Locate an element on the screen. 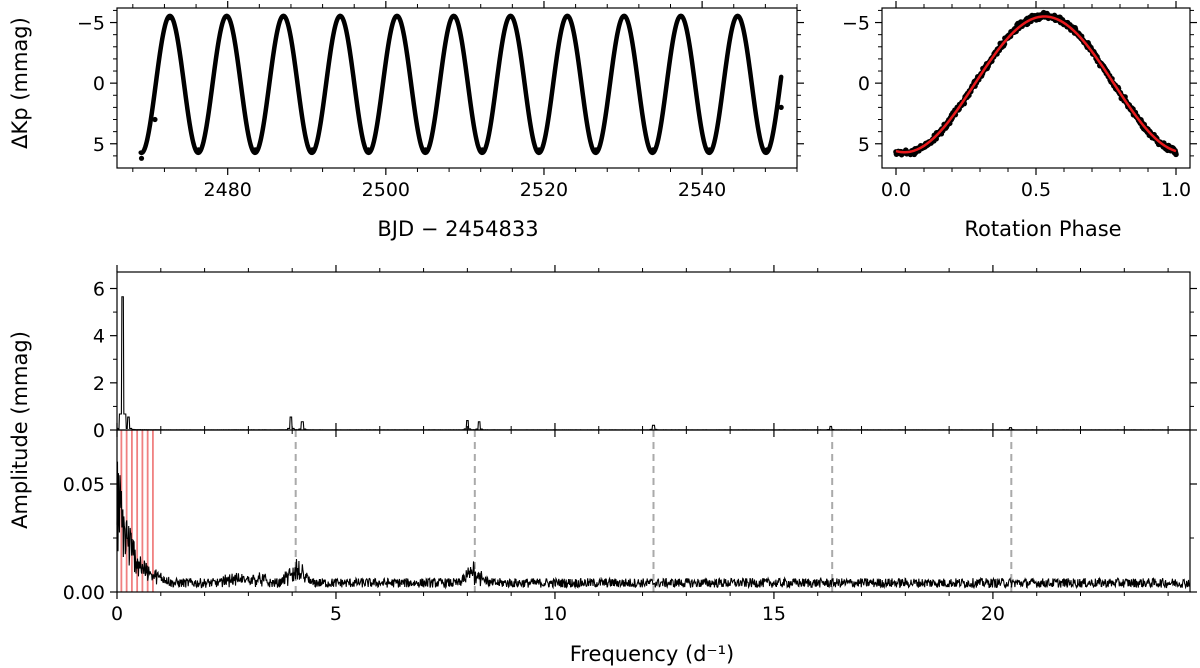  phase-curve-ytick-label: −5 is located at coordinates (856, 24).